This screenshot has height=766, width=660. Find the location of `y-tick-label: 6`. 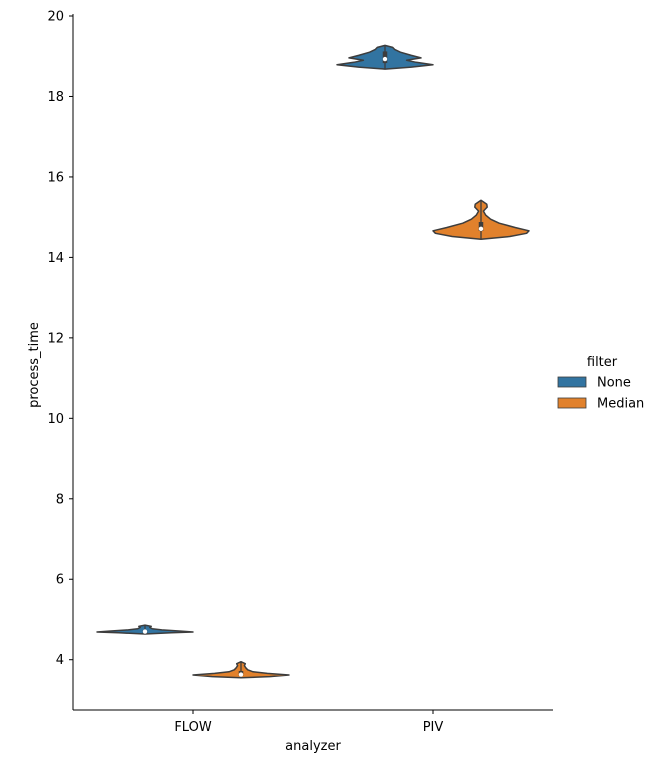

y-tick-label: 6 is located at coordinates (60, 580).